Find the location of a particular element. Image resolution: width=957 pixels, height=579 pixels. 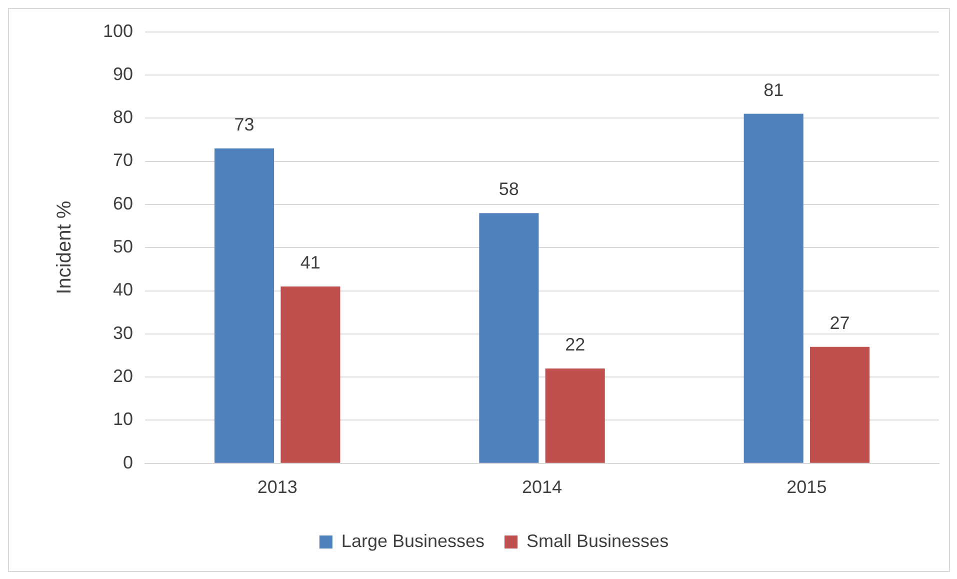

y-tick-label: 80 is located at coordinates (123, 117).